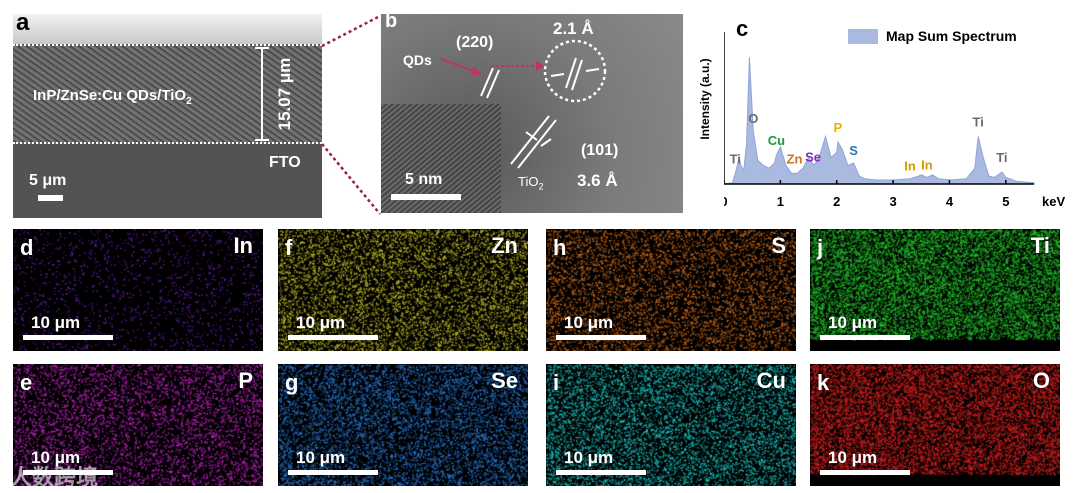 This screenshot has width=1080, height=493. I want to click on map-panel-e: e P 10 μm, so click(138, 425).